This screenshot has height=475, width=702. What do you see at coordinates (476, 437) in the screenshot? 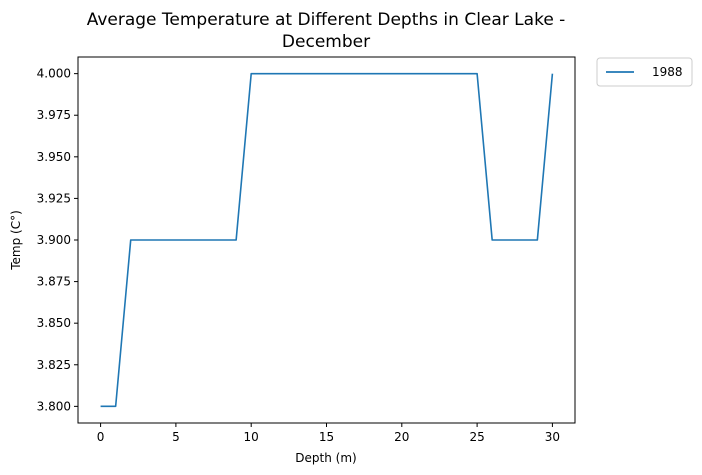
I see `x-tick-label: 25` at bounding box center [476, 437].